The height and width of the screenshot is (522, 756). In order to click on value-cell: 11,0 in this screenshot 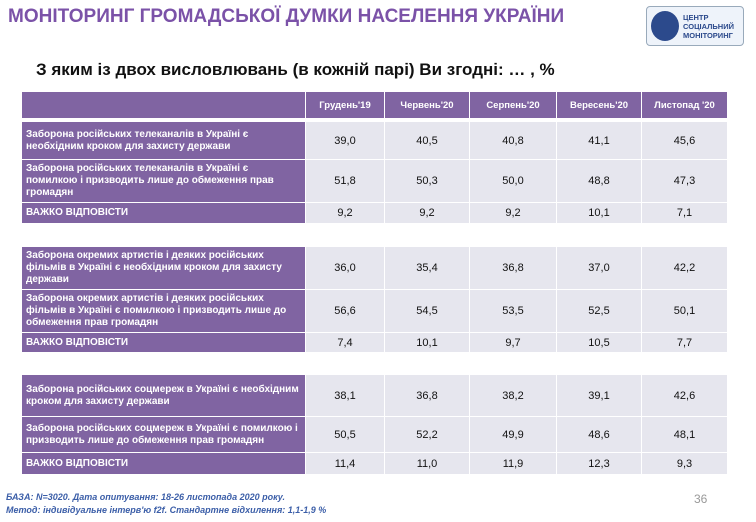, I will do `click(427, 464)`.